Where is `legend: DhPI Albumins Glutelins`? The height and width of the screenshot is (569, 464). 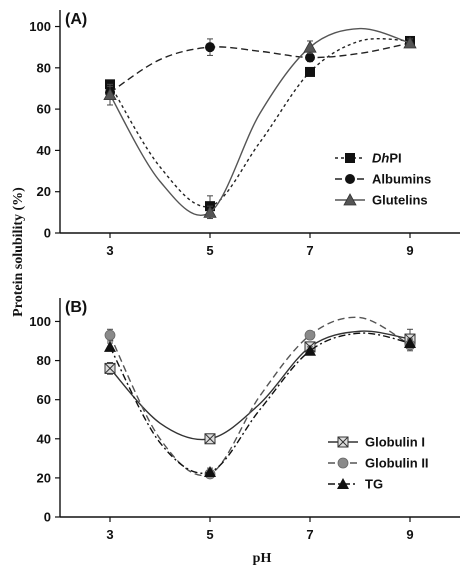
legend: DhPI Albumins Glutelins is located at coordinates (383, 179).